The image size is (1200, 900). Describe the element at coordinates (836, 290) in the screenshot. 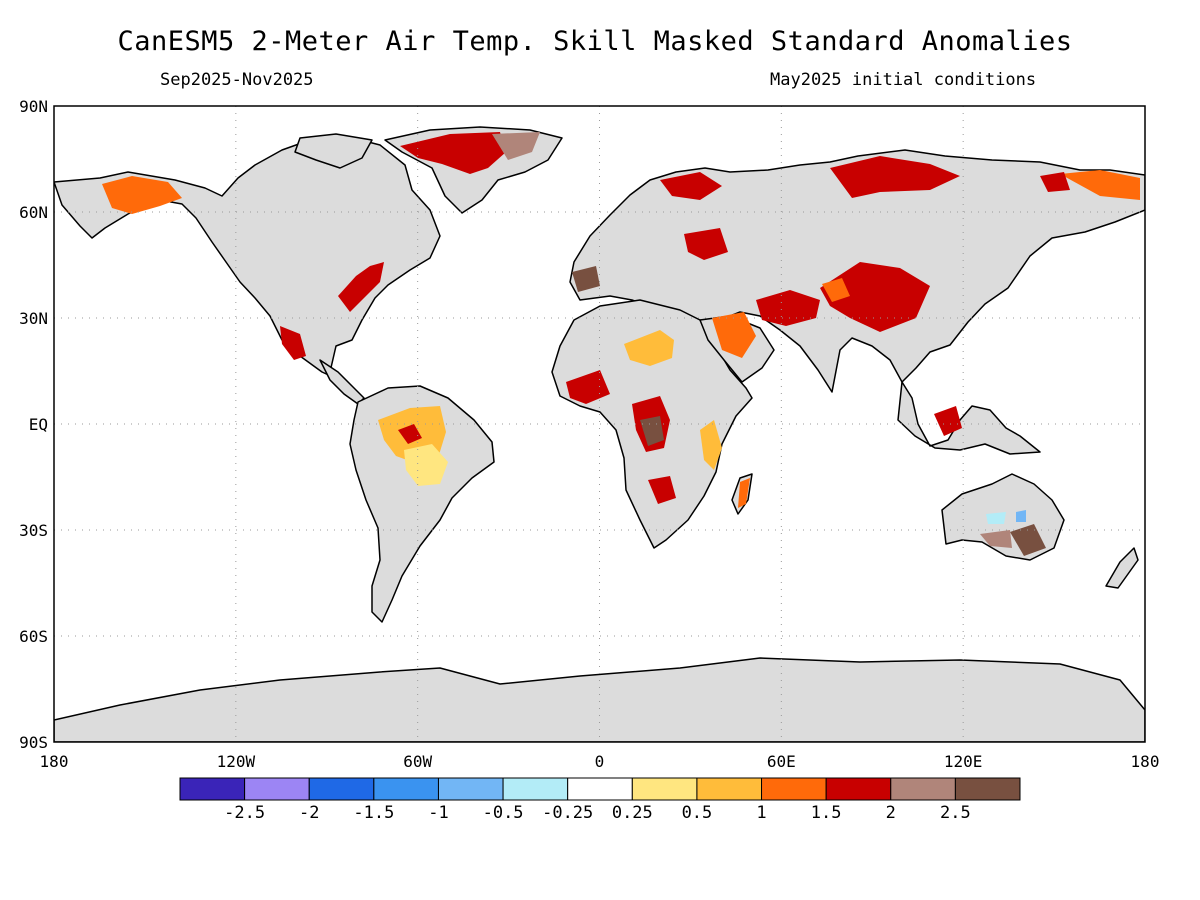

I see `anomaly-tibet-orange` at that location.